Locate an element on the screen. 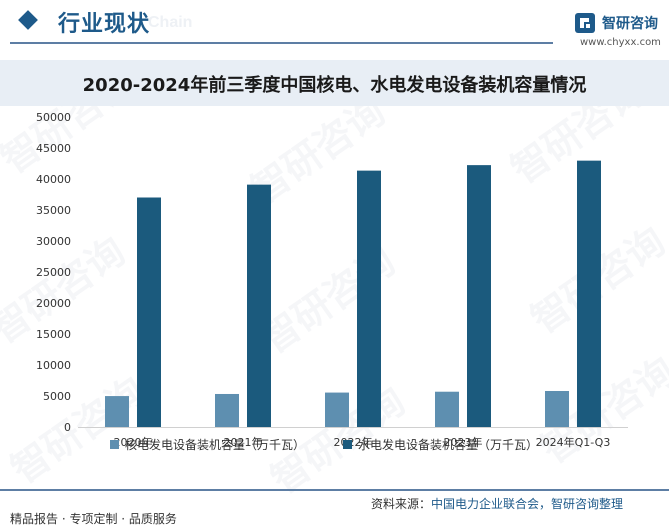 The image size is (669, 531). y-tick-label: 25000 is located at coordinates (53, 272).